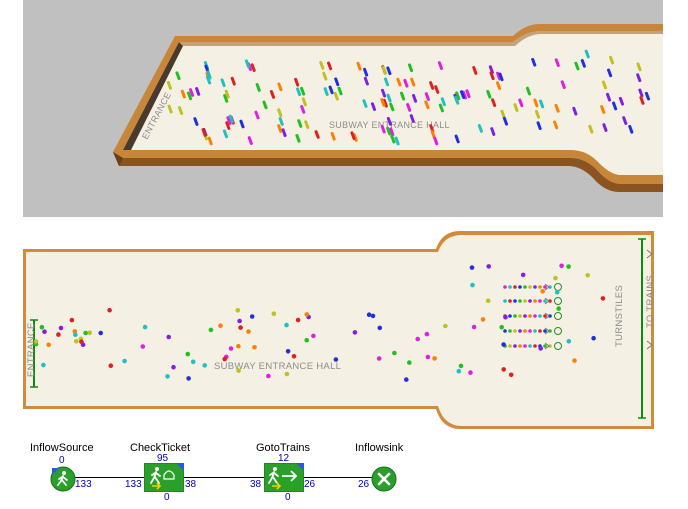 Image resolution: width=688 pixels, height=509 pixels. What do you see at coordinates (83, 484) in the screenshot?
I see `count-inflowsource-out: 133` at bounding box center [83, 484].